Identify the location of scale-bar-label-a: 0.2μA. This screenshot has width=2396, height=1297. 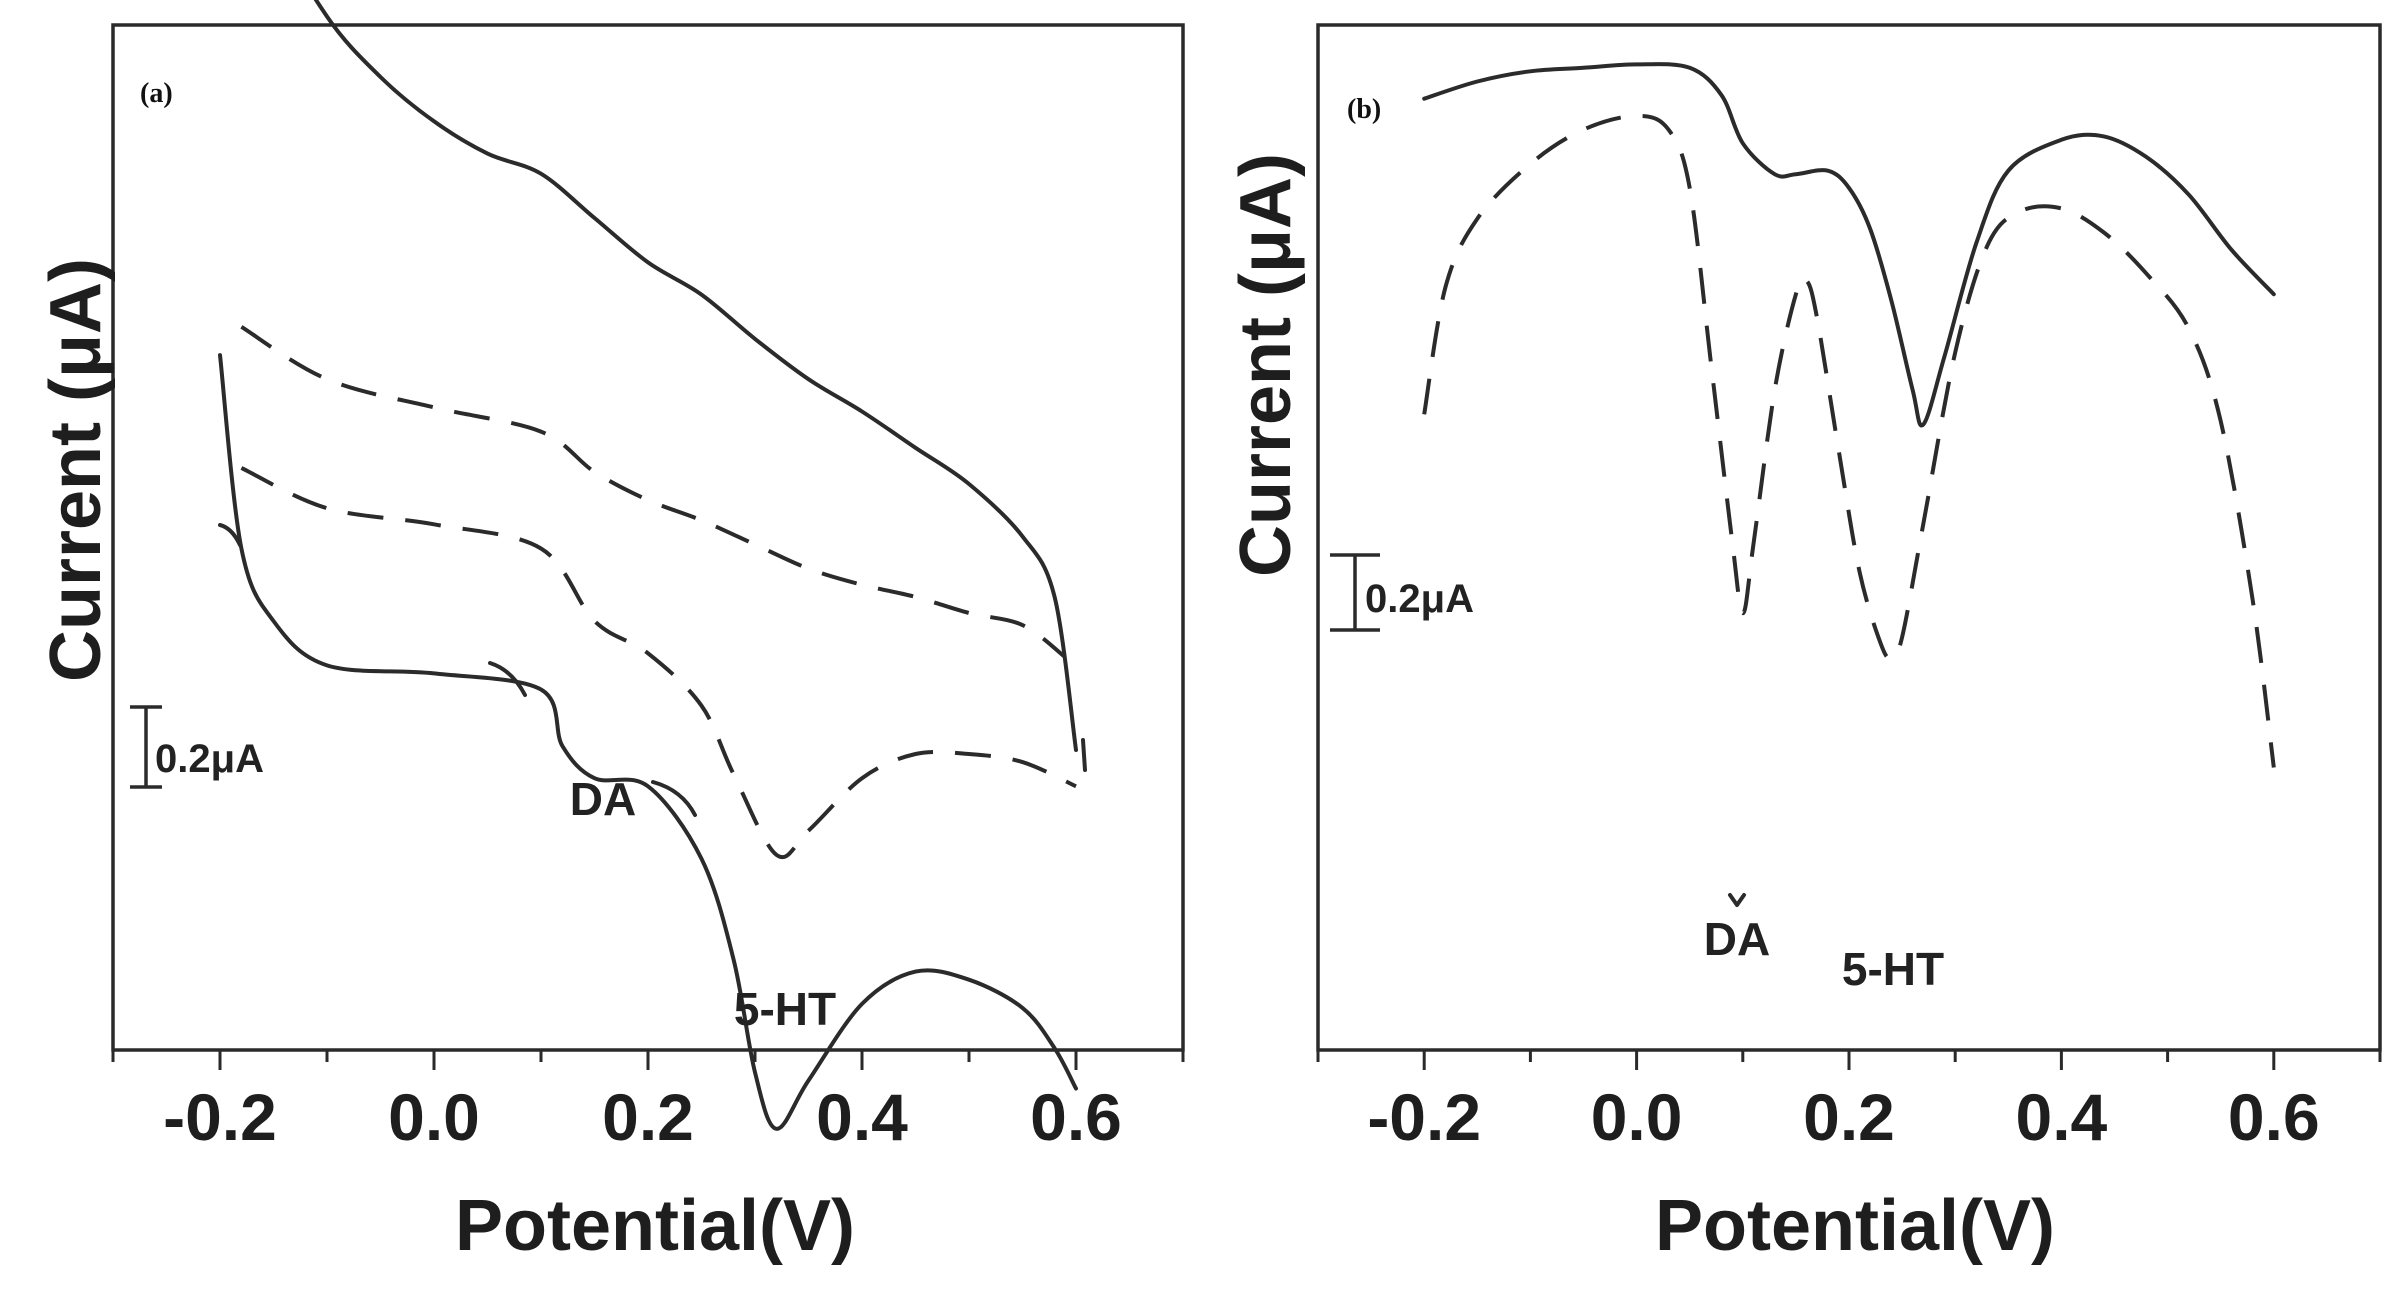
(209, 759).